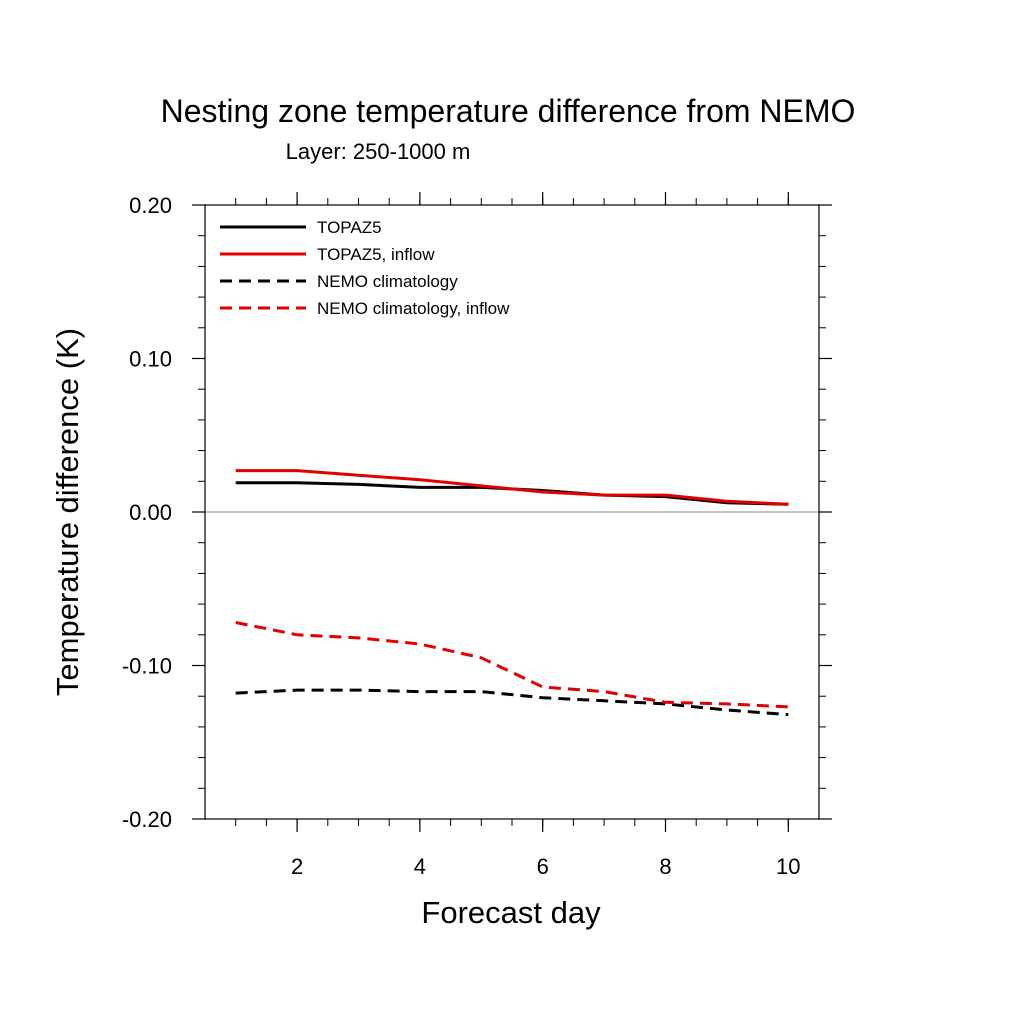 This screenshot has width=1024, height=1029. Describe the element at coordinates (387, 281) in the screenshot. I see `legend-label: NEMO climatology` at that location.